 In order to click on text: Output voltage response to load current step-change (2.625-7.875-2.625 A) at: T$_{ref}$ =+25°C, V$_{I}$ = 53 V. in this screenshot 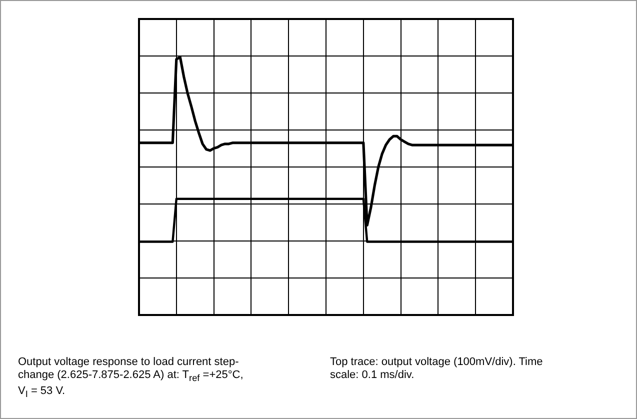, I will do `click(131, 378)`.